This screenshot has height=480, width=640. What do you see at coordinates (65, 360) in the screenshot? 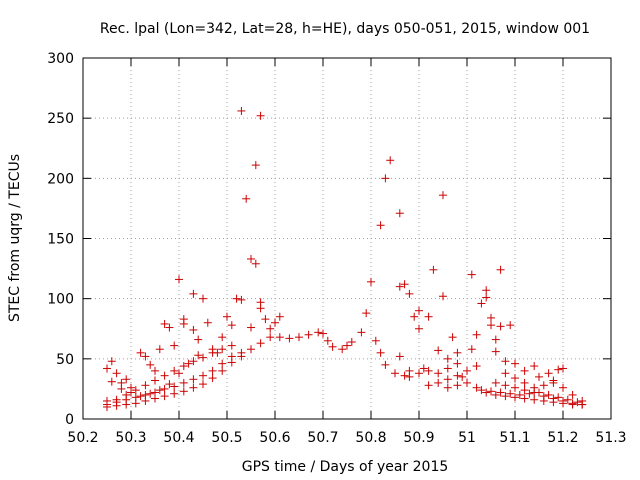
I see `y-tick-label: 50` at bounding box center [65, 360].